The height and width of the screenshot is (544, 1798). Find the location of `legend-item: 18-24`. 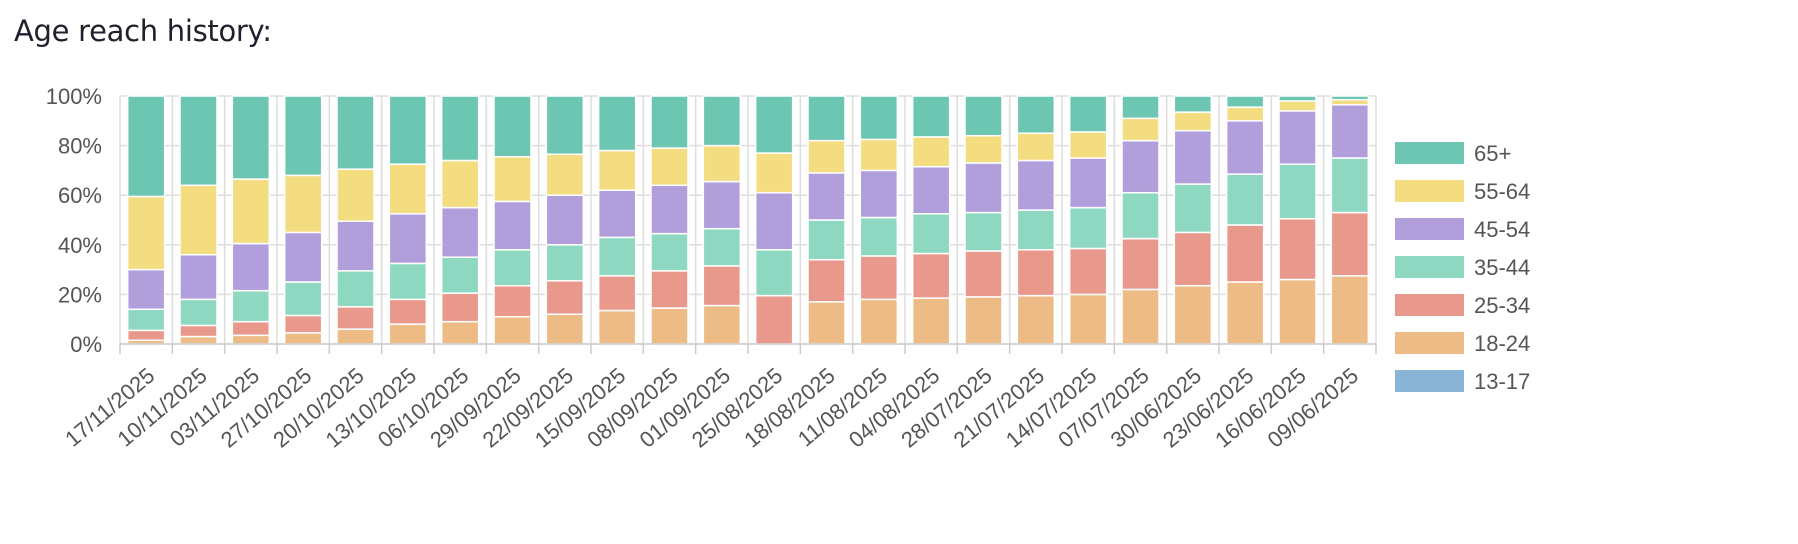

legend-item: 18-24 is located at coordinates (1462, 343).